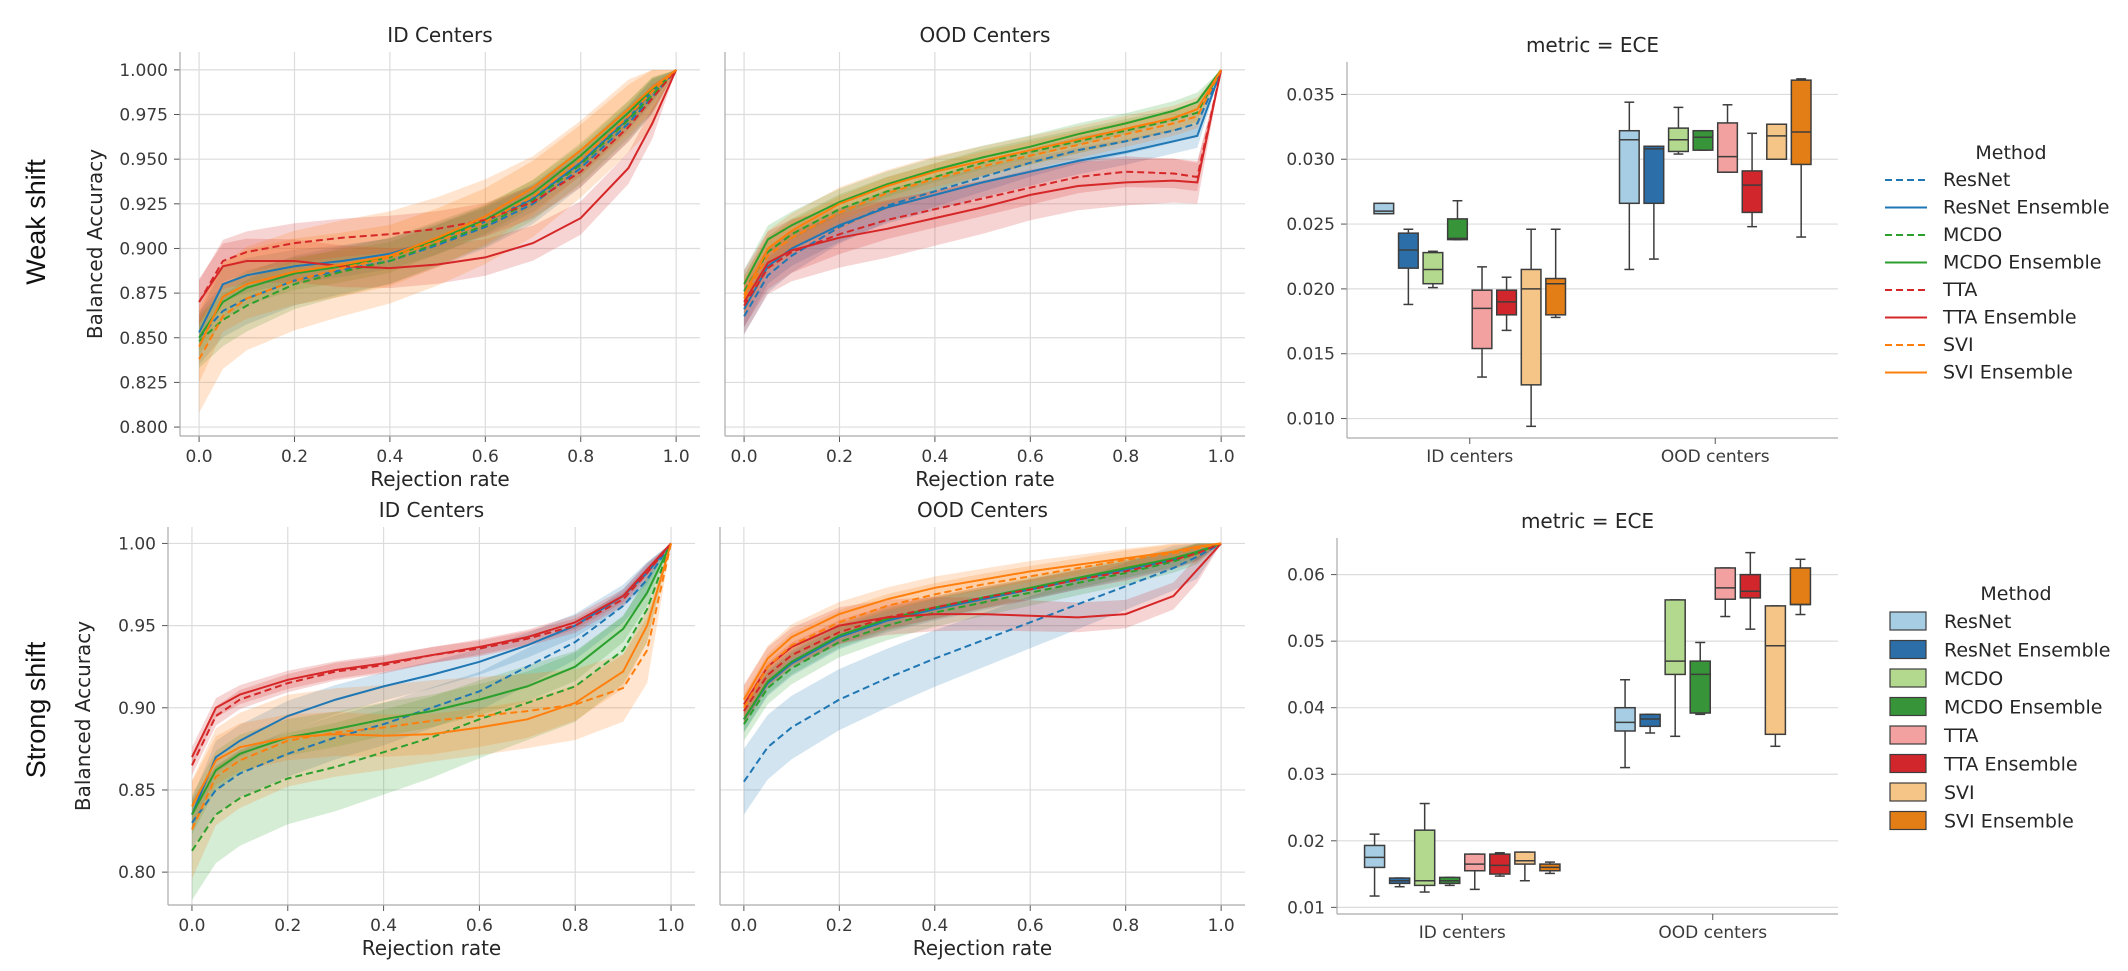 The image size is (2128, 971). I want to click on legend-label: MCDO Ensemble, so click(2022, 263).